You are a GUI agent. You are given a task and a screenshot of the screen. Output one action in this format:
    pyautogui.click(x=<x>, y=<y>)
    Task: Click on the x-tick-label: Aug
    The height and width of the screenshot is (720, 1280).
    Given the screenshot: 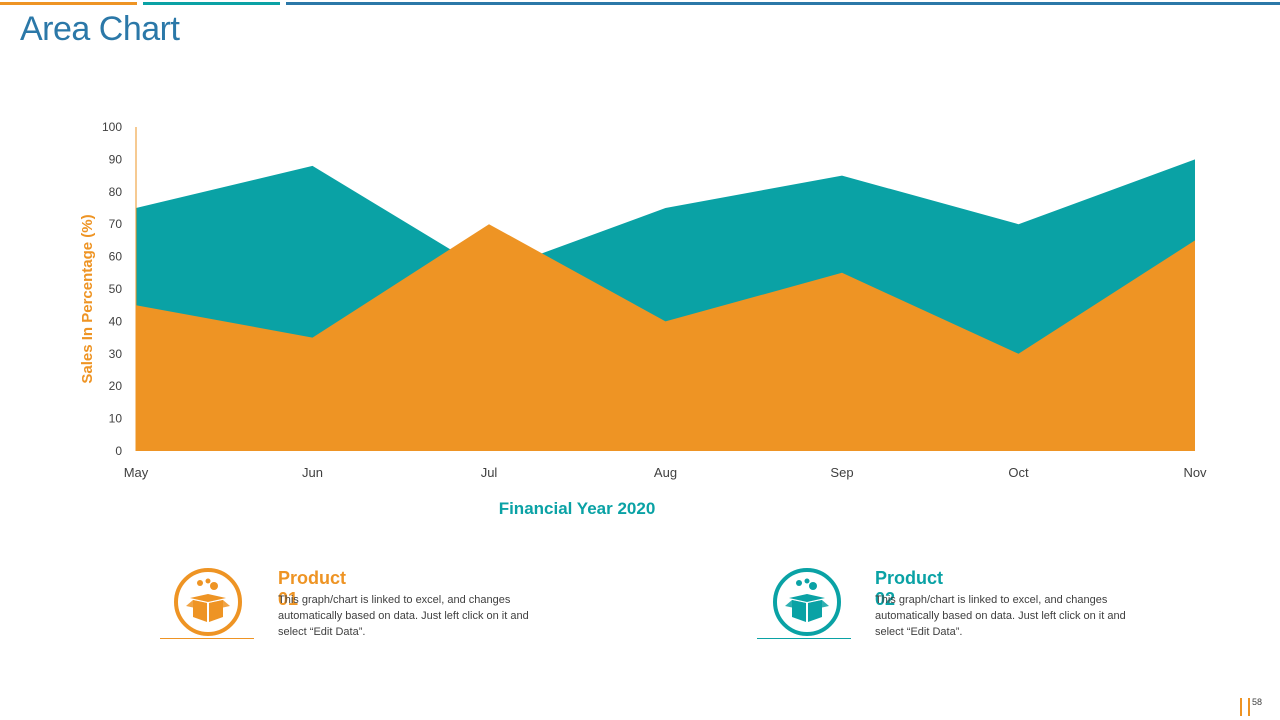 What is the action you would take?
    pyautogui.click(x=665, y=472)
    